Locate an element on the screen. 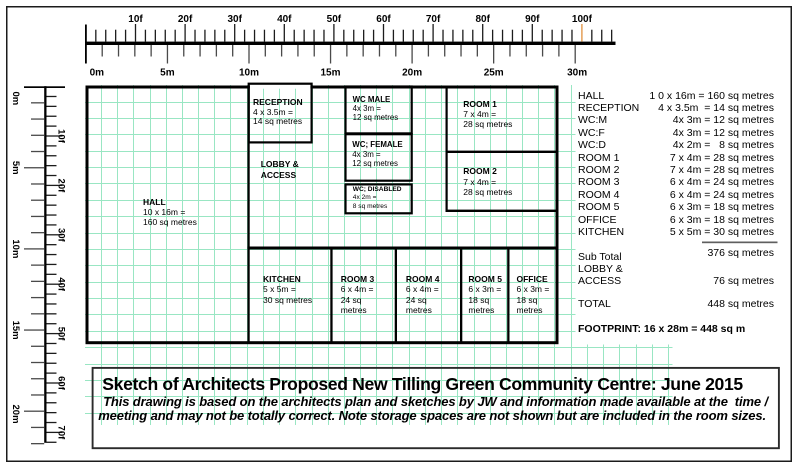 Image resolution: width=800 pixels, height=472 pixels. svg-text: 80f is located at coordinates (482, 19).